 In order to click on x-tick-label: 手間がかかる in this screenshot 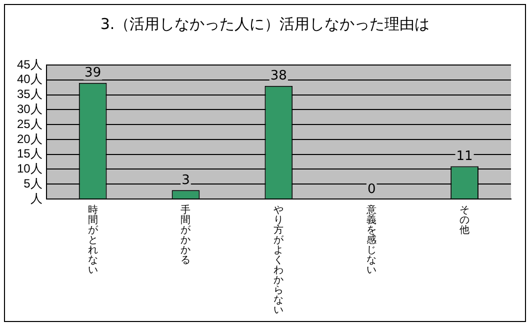, I will do `click(186, 235)`.